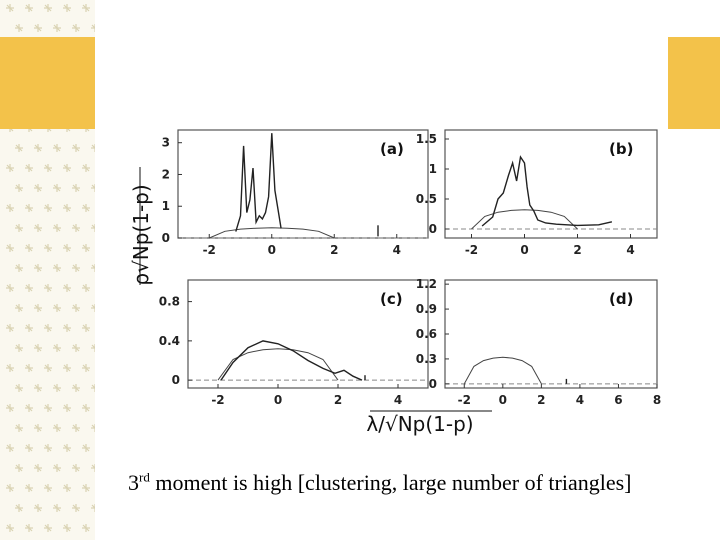 The width and height of the screenshot is (720, 540). Describe the element at coordinates (391, 299) in the screenshot. I see `panel-label: (c)` at that location.